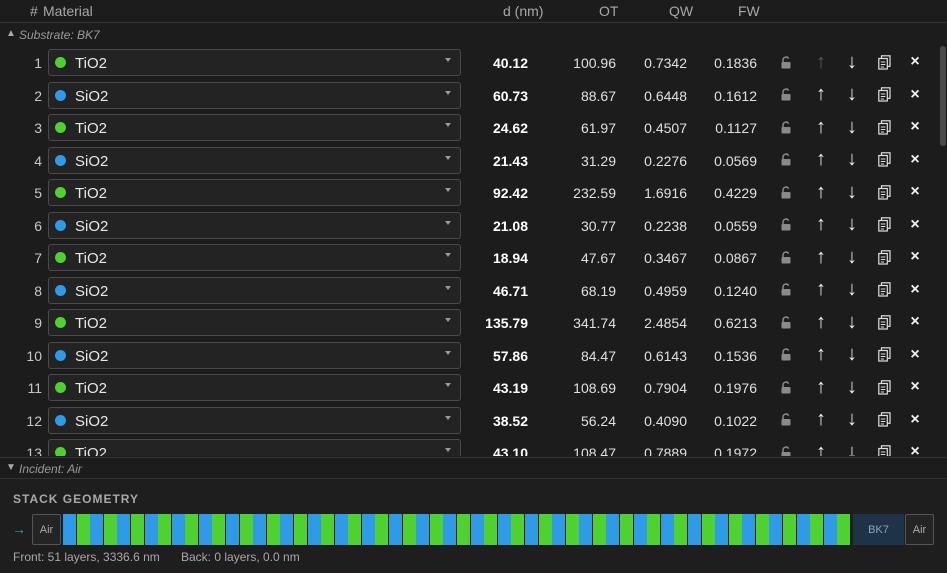 The width and height of the screenshot is (947, 573). Describe the element at coordinates (510, 420) in the screenshot. I see `thickness-value: 38.52` at that location.